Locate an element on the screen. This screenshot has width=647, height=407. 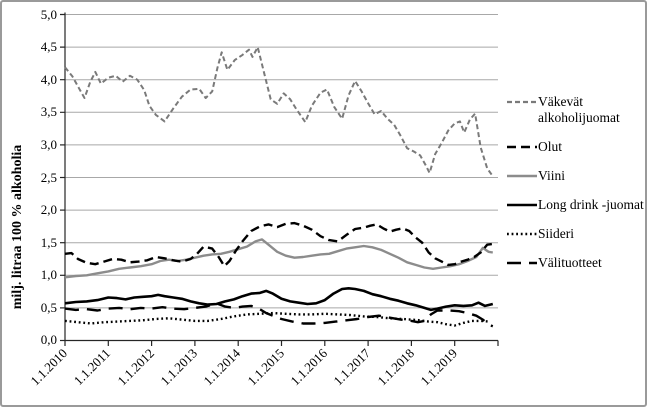
x-tick-label: 1.1.2013 is located at coordinates (178, 367).